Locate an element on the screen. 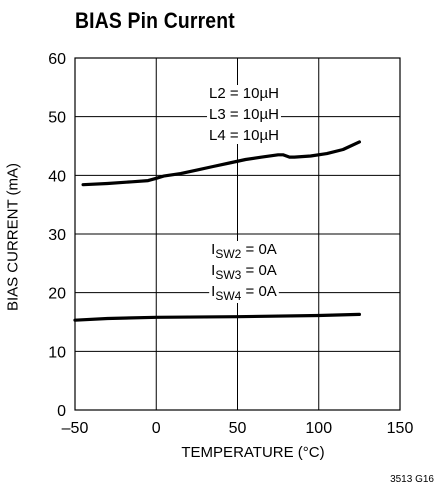  y-tick-label: 40 is located at coordinates (57, 176).